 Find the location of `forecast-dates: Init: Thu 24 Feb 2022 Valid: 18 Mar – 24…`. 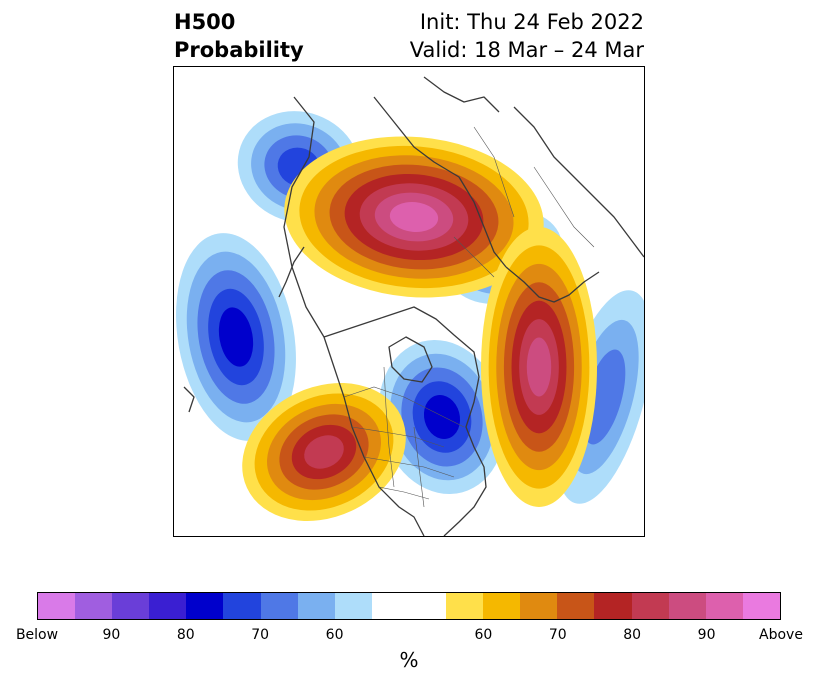

forecast-dates: Init: Thu 24 Feb 2022 Valid: 18 Mar – 24… is located at coordinates (527, 36).